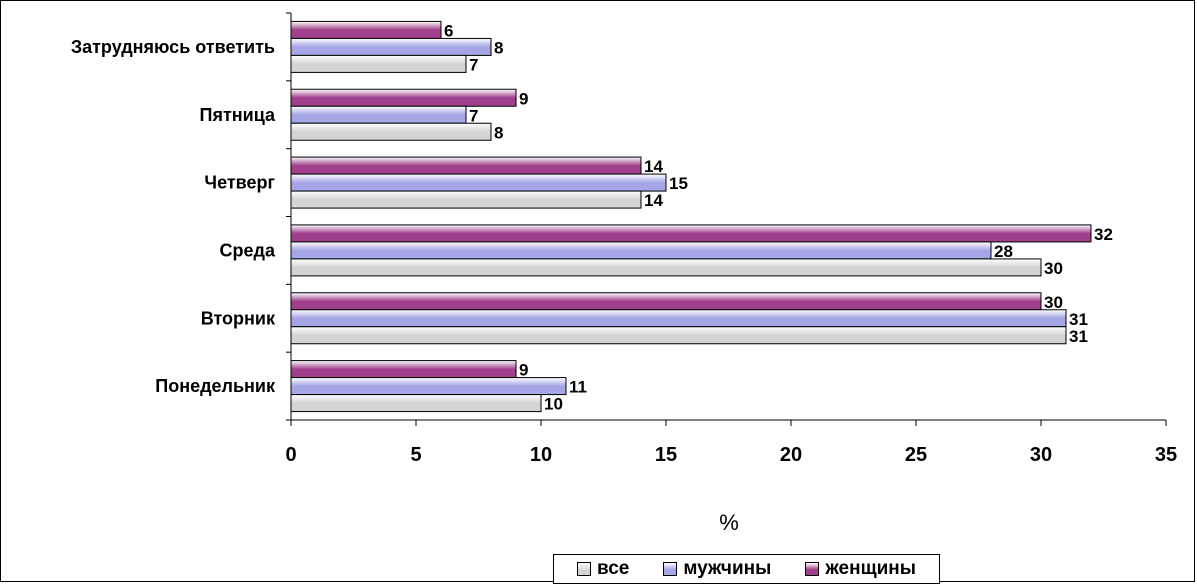  Describe the element at coordinates (238, 318) in the screenshot. I see `category-label: Вторник` at that location.